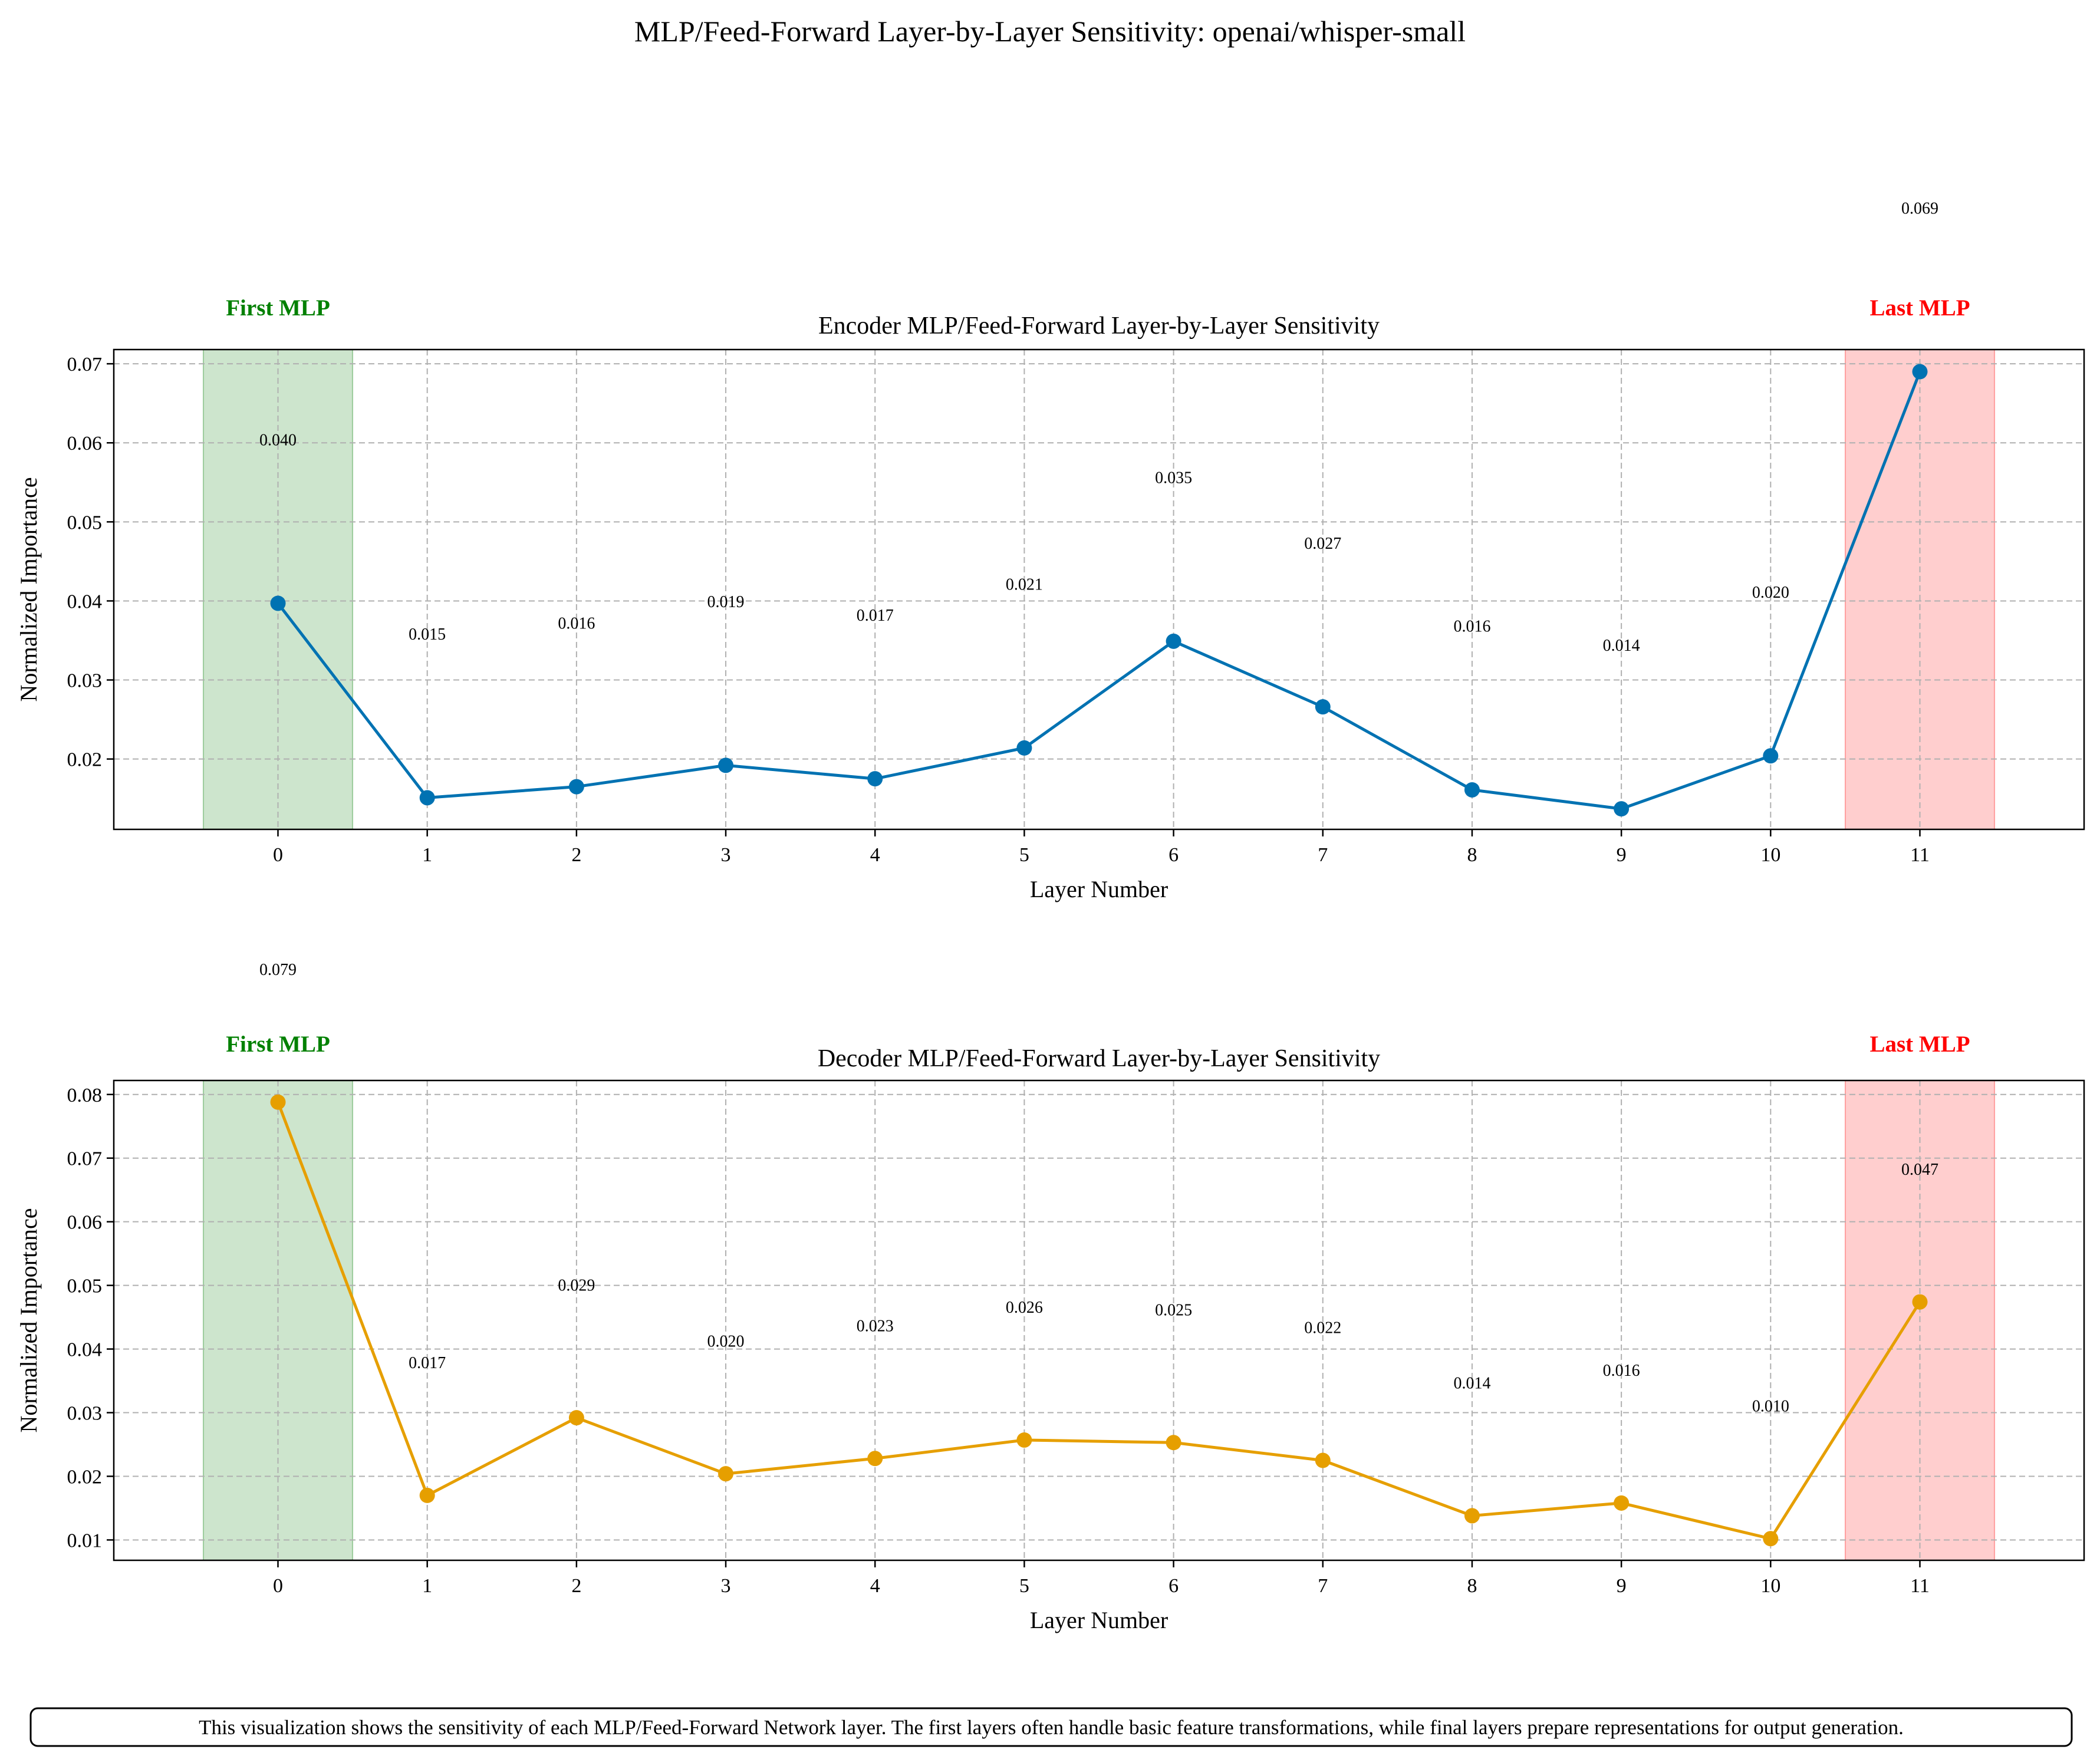 This screenshot has width=2100, height=1756. Describe the element at coordinates (427, 855) in the screenshot. I see `encoder-xtick-label: 1` at that location.